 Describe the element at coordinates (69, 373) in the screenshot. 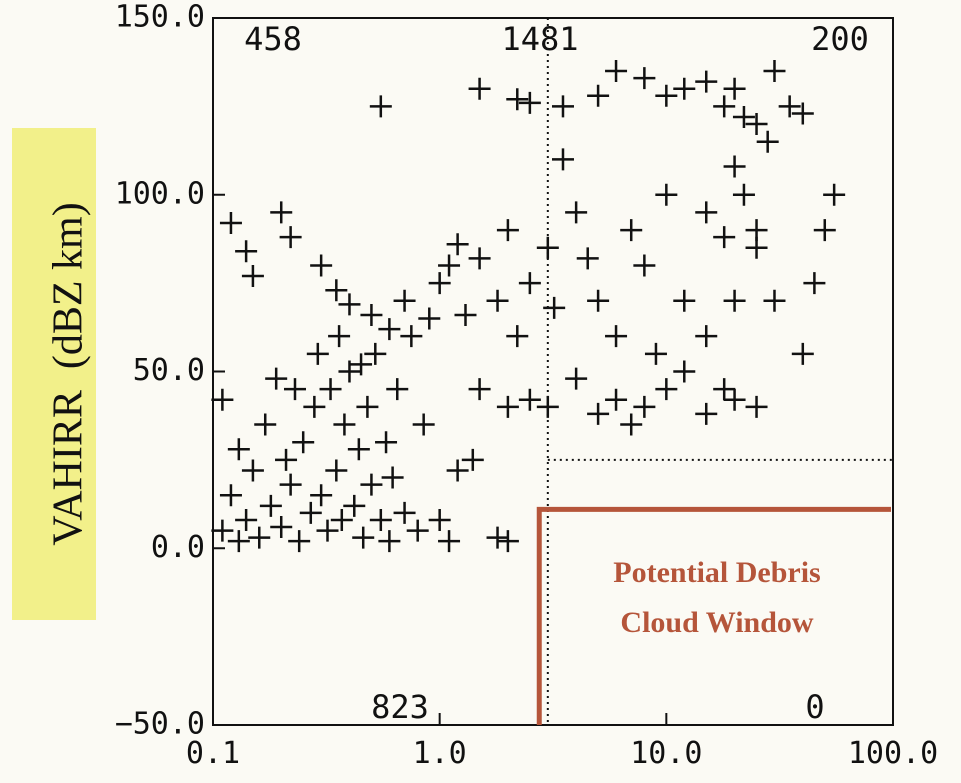

I see `y-axis-label: VAHIRR (dBZ km)` at that location.